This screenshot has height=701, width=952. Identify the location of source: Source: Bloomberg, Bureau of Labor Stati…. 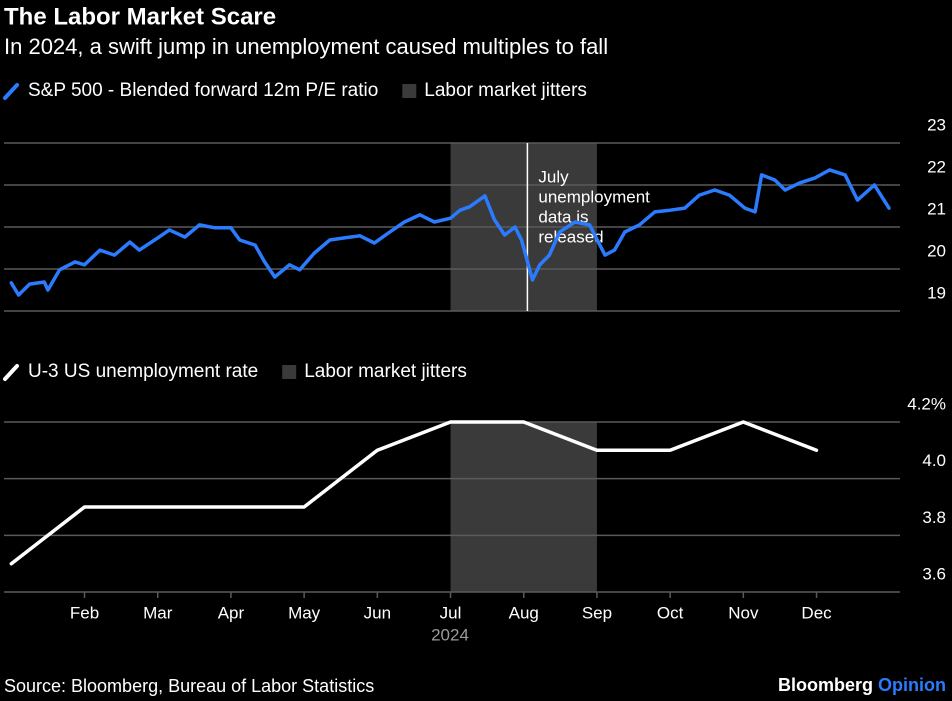
(189, 686).